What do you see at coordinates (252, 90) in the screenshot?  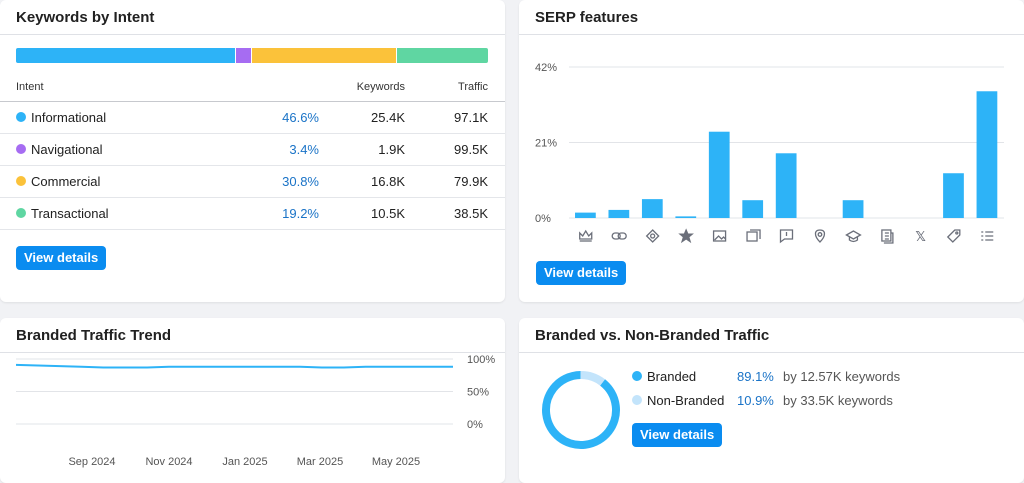 I see `table-header: Intent Keywords Traffic` at bounding box center [252, 90].